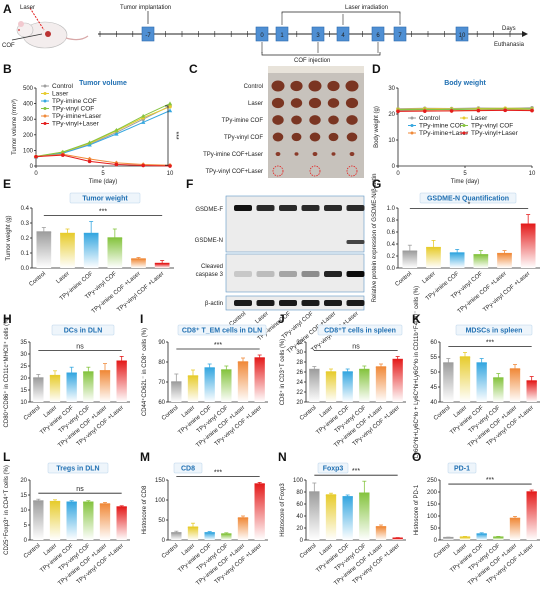 The image size is (550, 594). What do you see at coordinates (7, 69) in the screenshot?
I see `panel-label-b: B` at bounding box center [7, 69].